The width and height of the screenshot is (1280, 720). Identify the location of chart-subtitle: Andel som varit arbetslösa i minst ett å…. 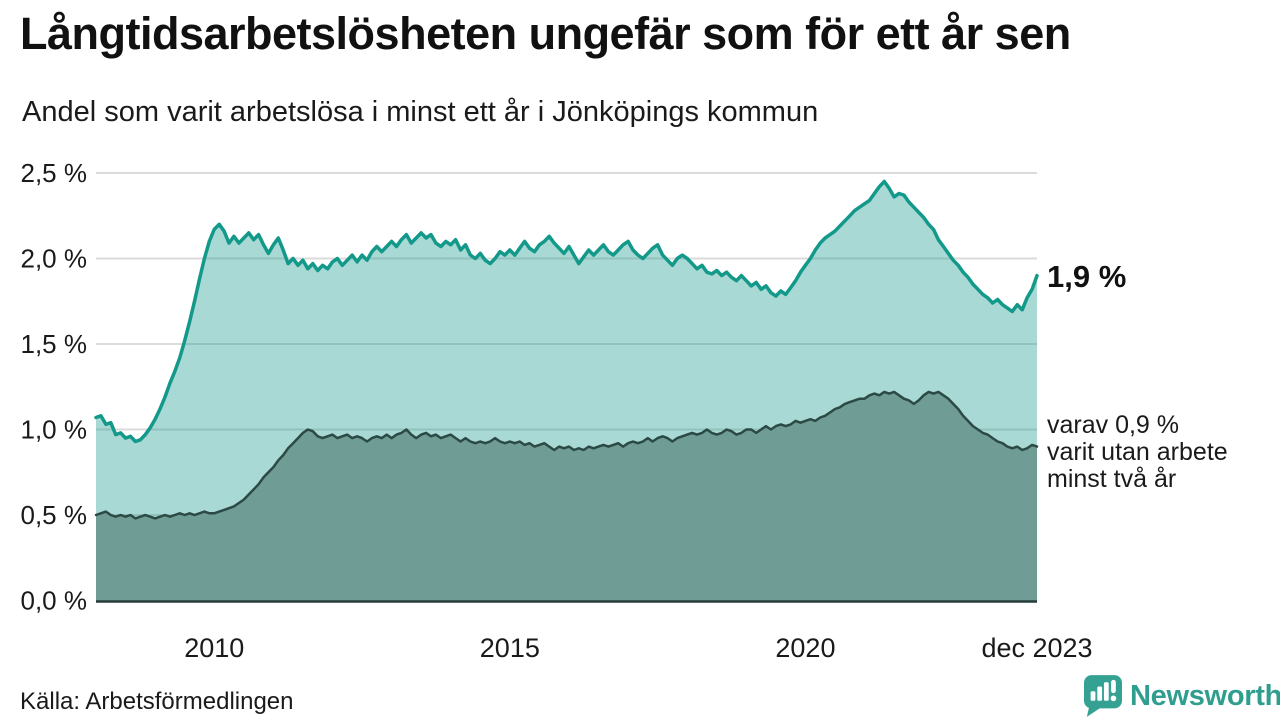
(420, 112).